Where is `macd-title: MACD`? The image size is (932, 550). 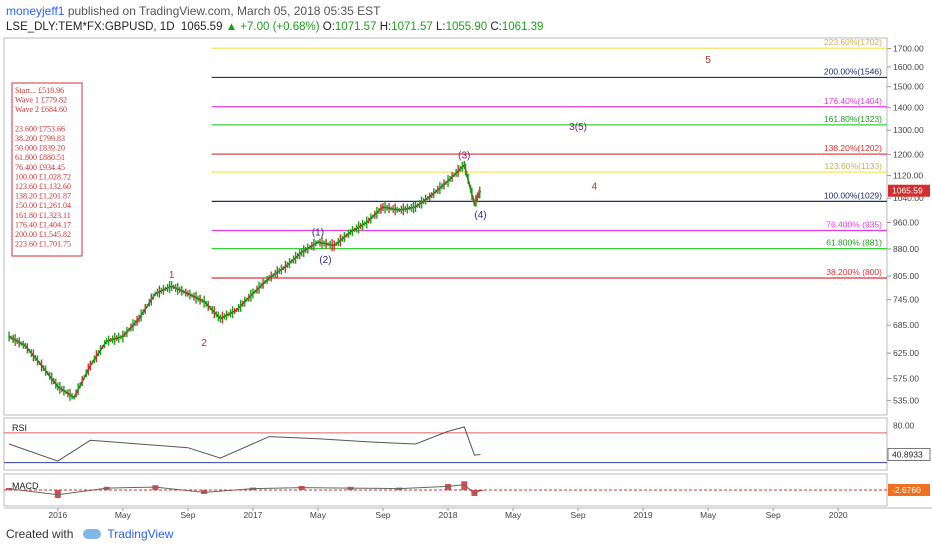 macd-title: MACD is located at coordinates (25, 486).